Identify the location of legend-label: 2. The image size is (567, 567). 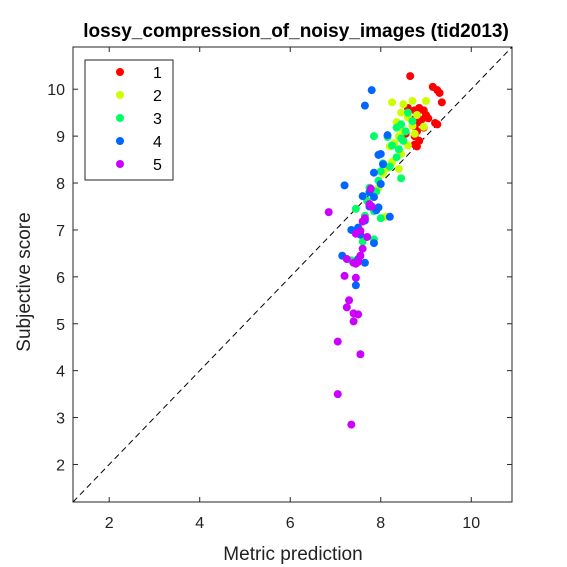
(157, 96).